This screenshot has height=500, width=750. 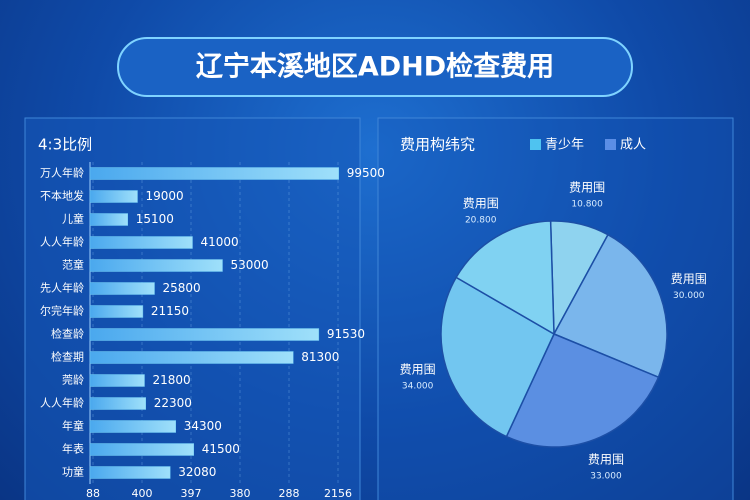 I want to click on x-tick-label: 288, so click(x=289, y=493).